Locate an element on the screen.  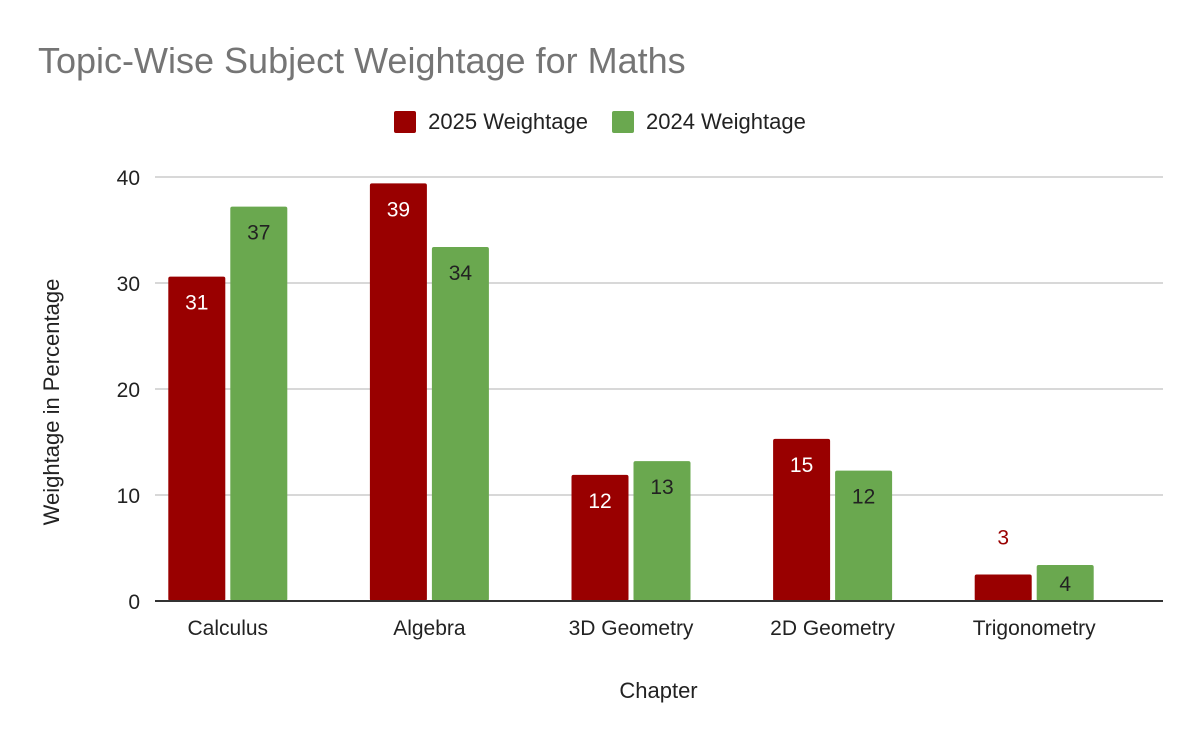
y-axis-title: Weightage in Percentage is located at coordinates (51, 402).